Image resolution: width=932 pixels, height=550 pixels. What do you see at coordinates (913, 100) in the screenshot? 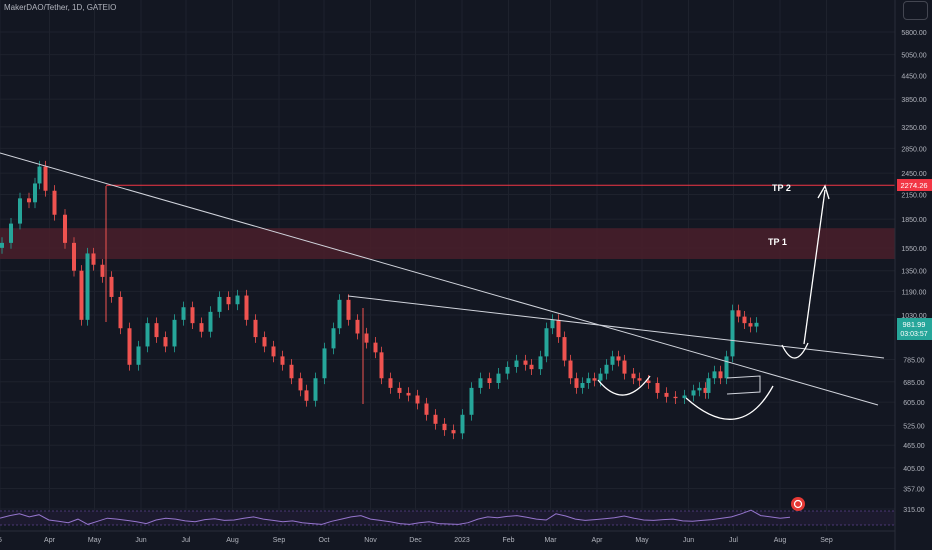
I see `y-tick-label: 3850.00` at bounding box center [913, 100].